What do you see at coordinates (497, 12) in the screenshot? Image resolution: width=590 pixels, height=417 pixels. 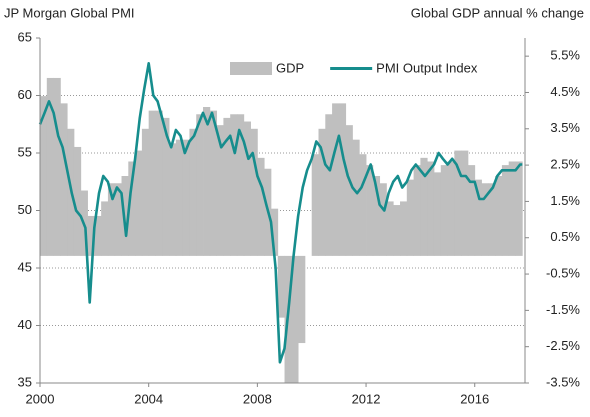 I see `y2-title: Global GDP annual % change` at bounding box center [497, 12].